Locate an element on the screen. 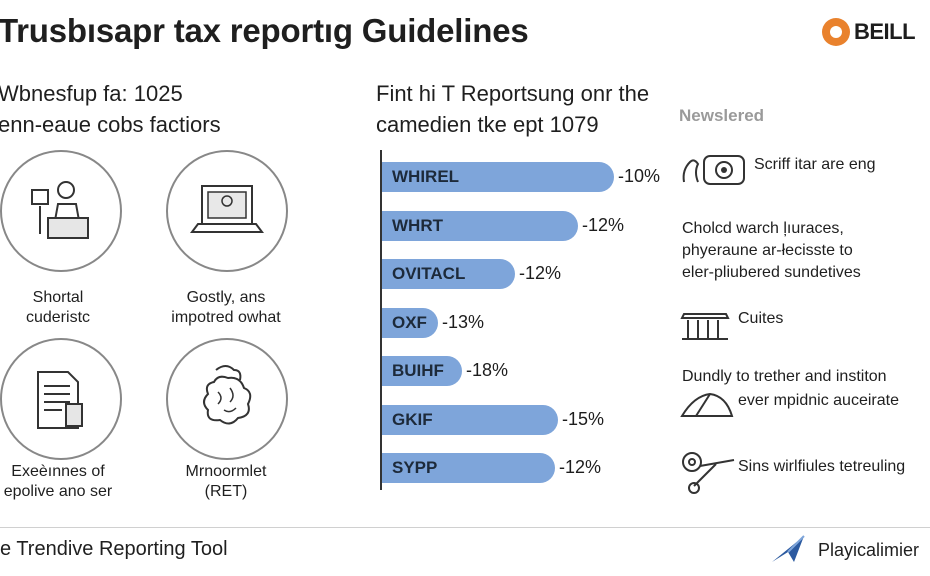  left-item-4-line2: (RET) is located at coordinates (226, 491).